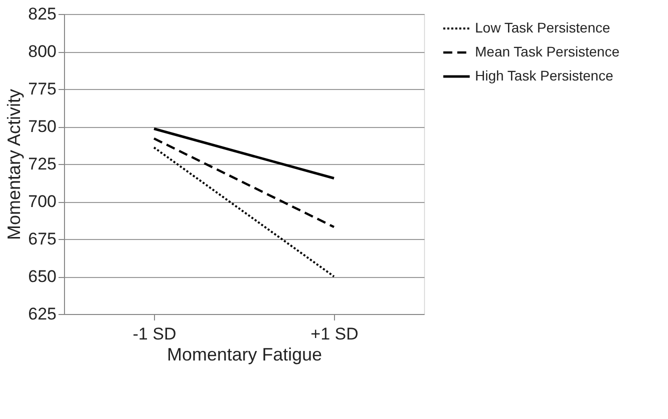 Image resolution: width=668 pixels, height=419 pixels. Describe the element at coordinates (547, 52) in the screenshot. I see `legend-label: Mean Task Persistence` at that location.